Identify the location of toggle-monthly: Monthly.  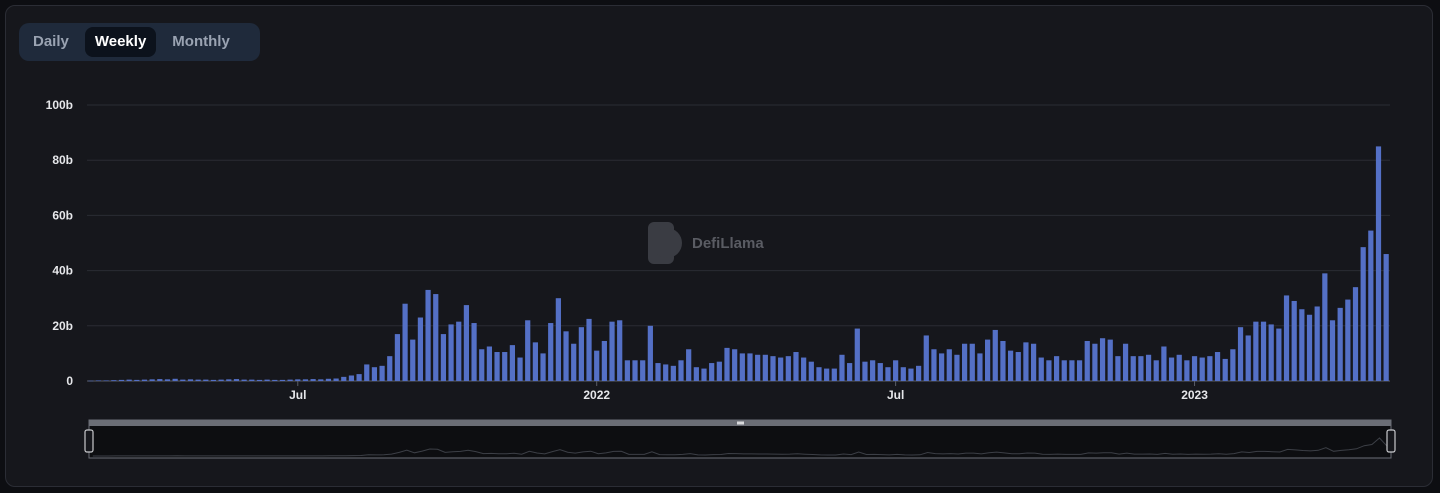
(201, 41).